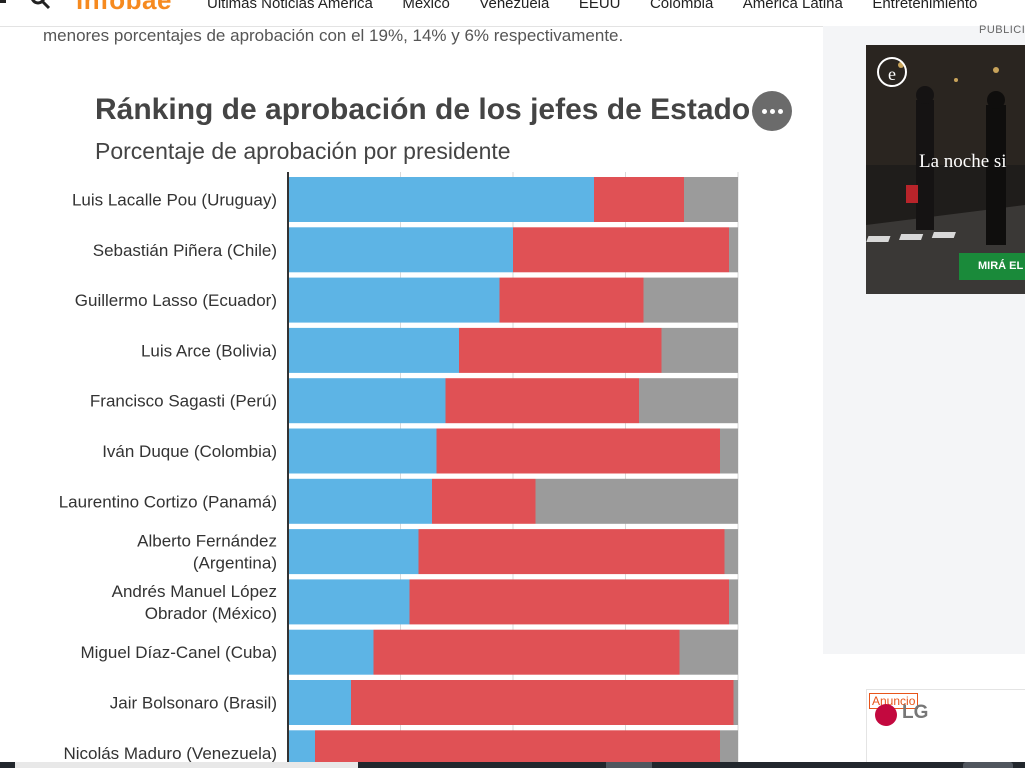 The height and width of the screenshot is (768, 1025). Describe the element at coordinates (185, 250) in the screenshot. I see `category-label: Sebastián Piñera (Chile)` at that location.